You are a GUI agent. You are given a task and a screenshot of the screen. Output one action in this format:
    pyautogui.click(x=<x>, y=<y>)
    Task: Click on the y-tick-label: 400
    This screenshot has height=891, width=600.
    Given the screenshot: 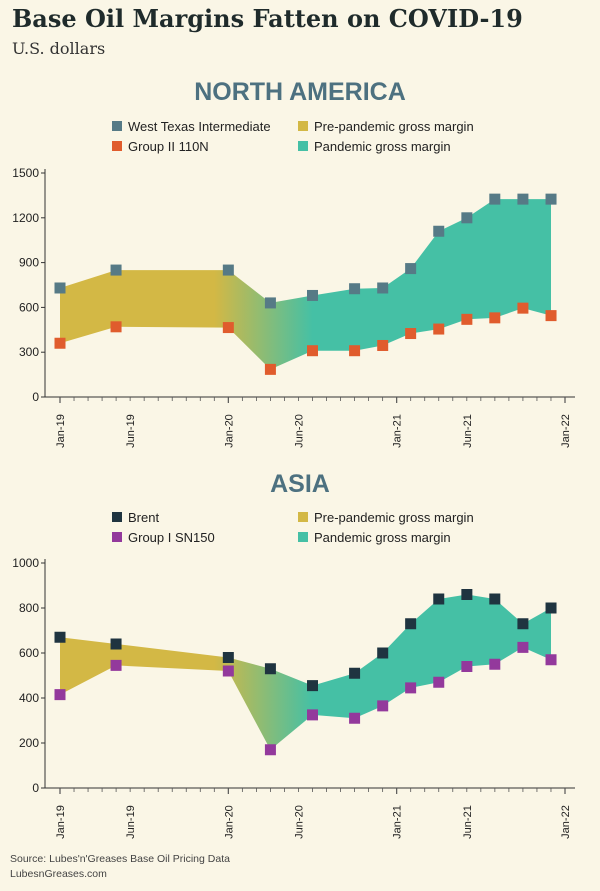 What is the action you would take?
    pyautogui.click(x=29, y=698)
    